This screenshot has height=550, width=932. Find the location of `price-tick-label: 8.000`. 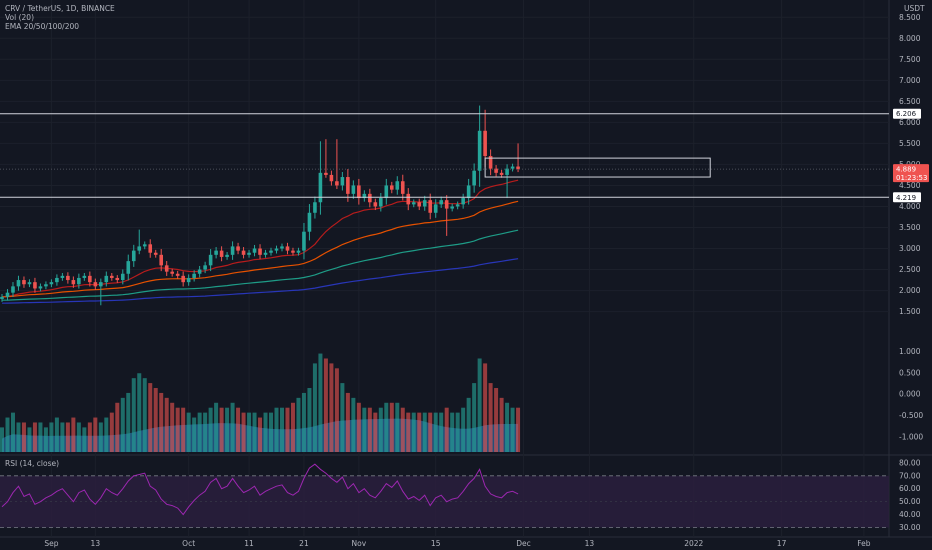

price-tick-label: 8.000 is located at coordinates (910, 38).